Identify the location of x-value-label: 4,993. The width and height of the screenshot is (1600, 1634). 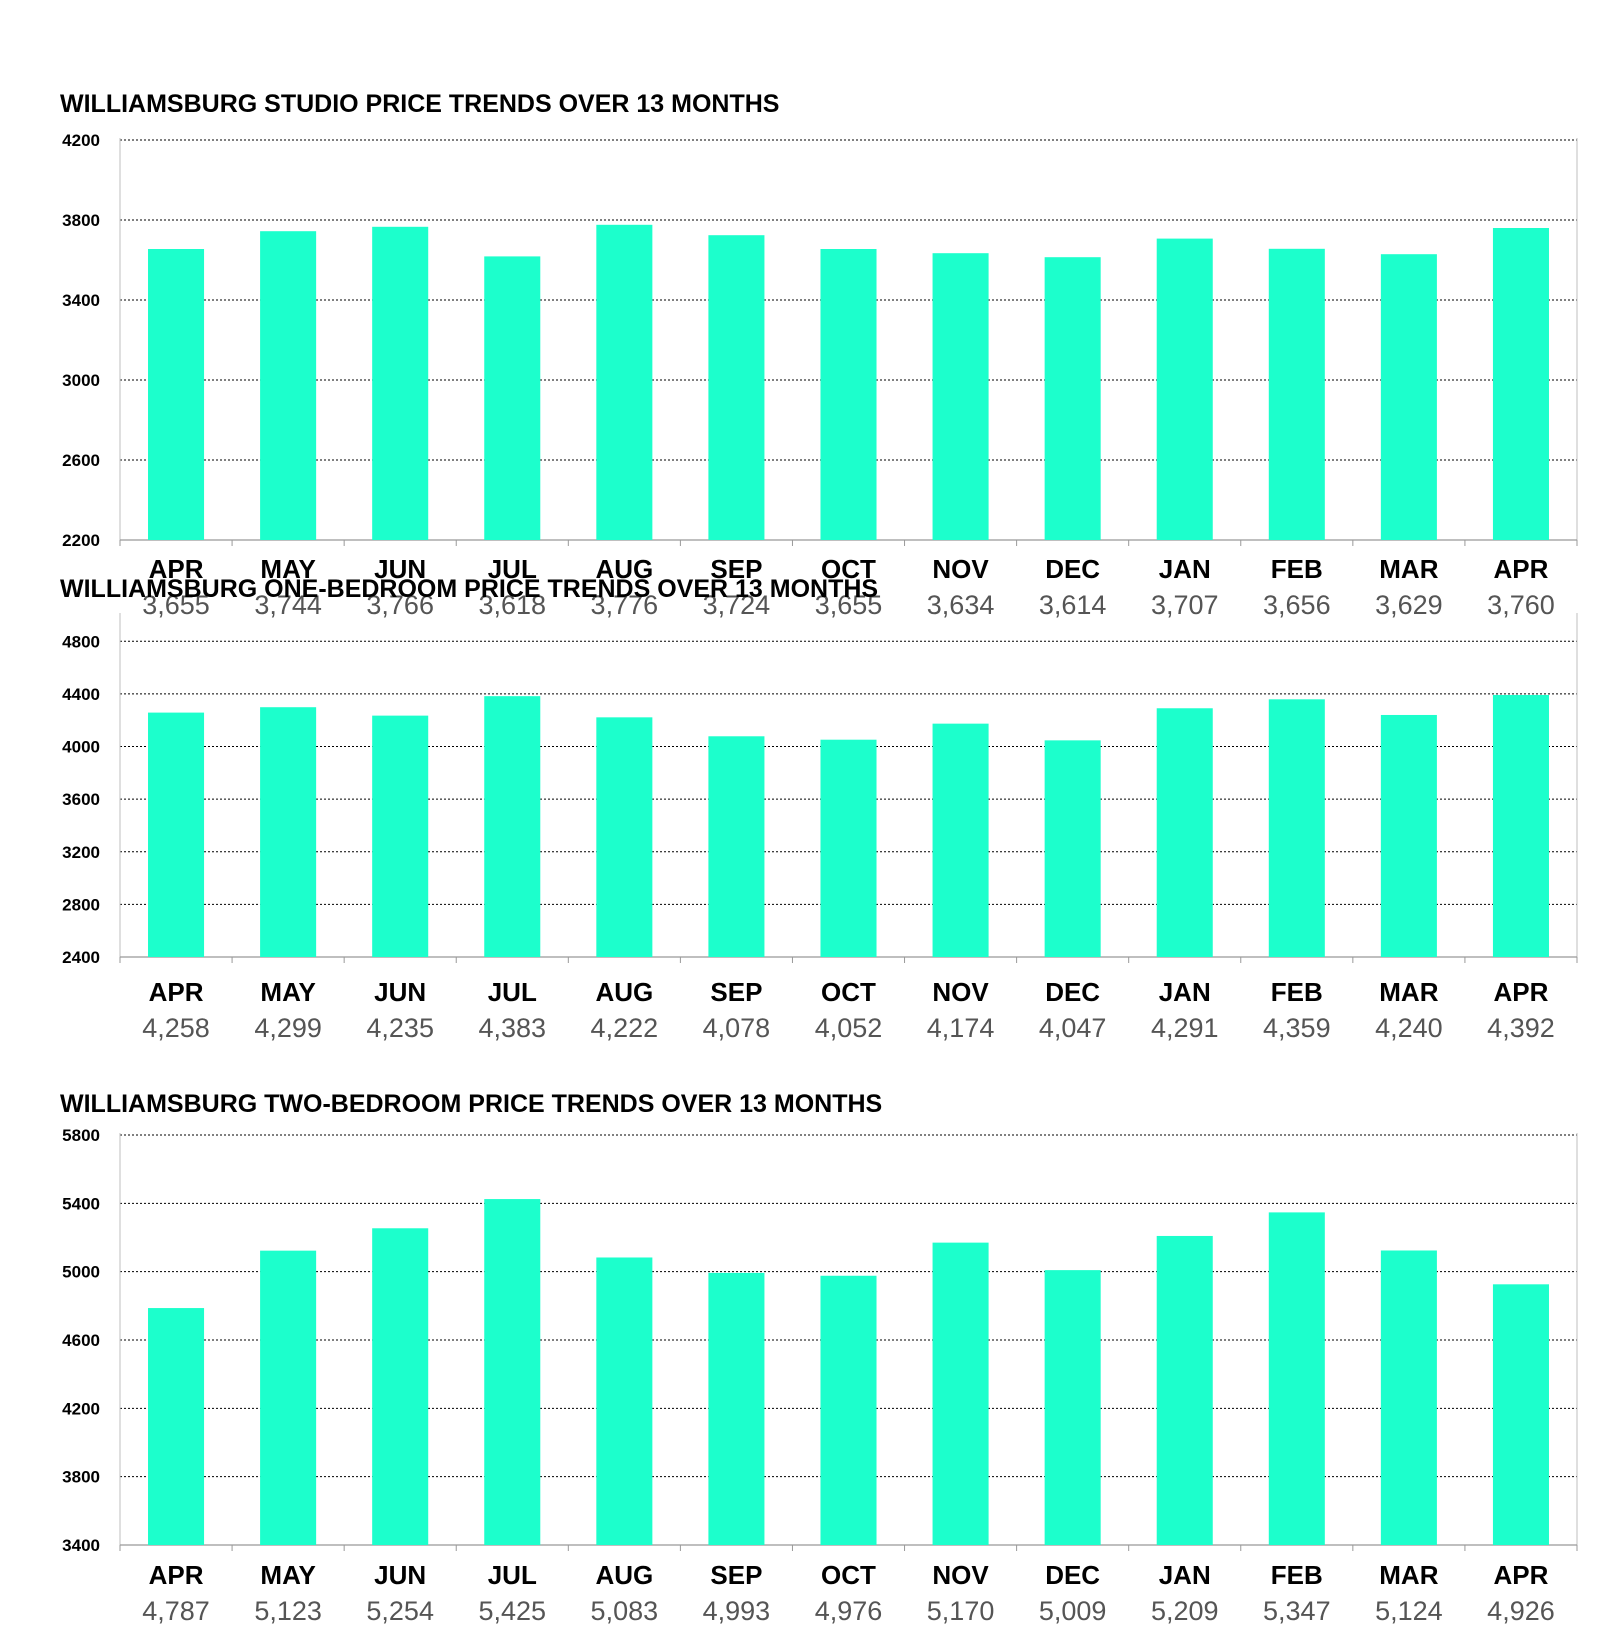
(737, 1611).